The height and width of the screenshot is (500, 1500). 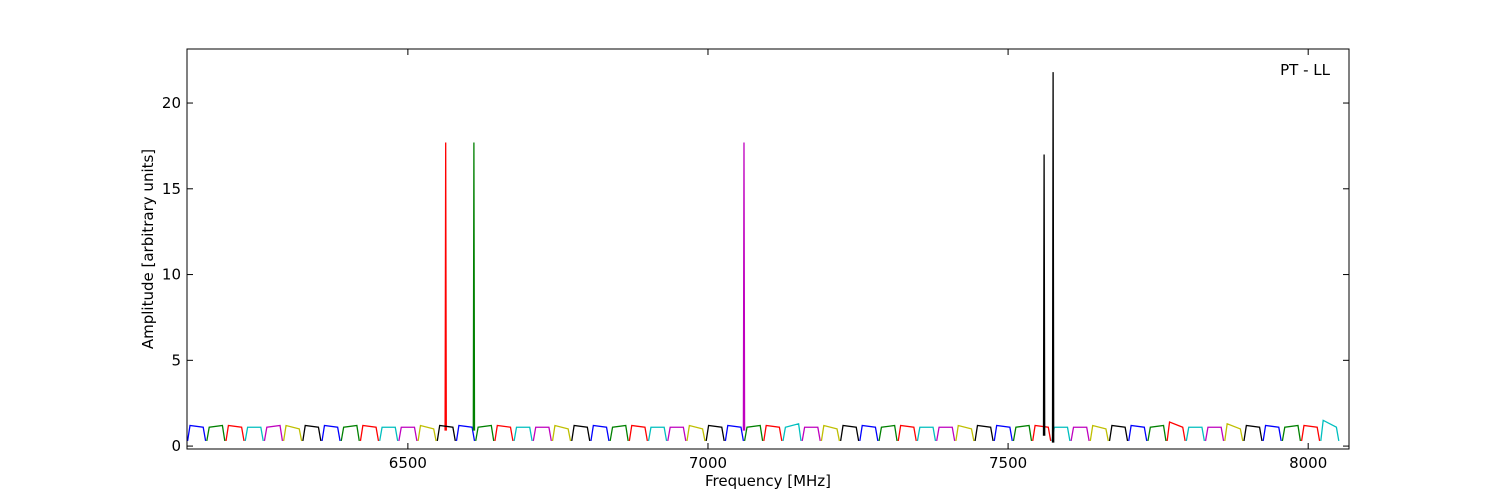 What do you see at coordinates (171, 189) in the screenshot?
I see `y-tick-label: 15` at bounding box center [171, 189].